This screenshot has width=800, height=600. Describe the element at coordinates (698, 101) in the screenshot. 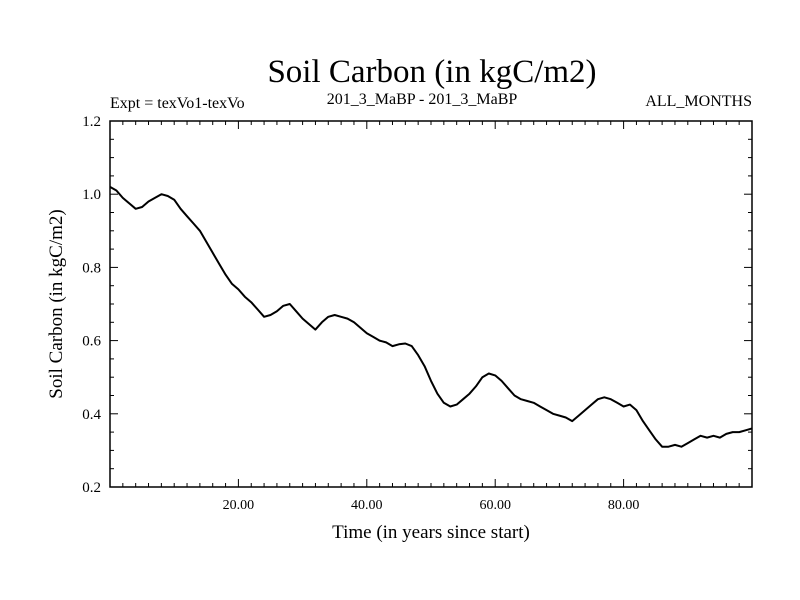

I see `chart-subtitle-right: ALL_MONTHS` at that location.